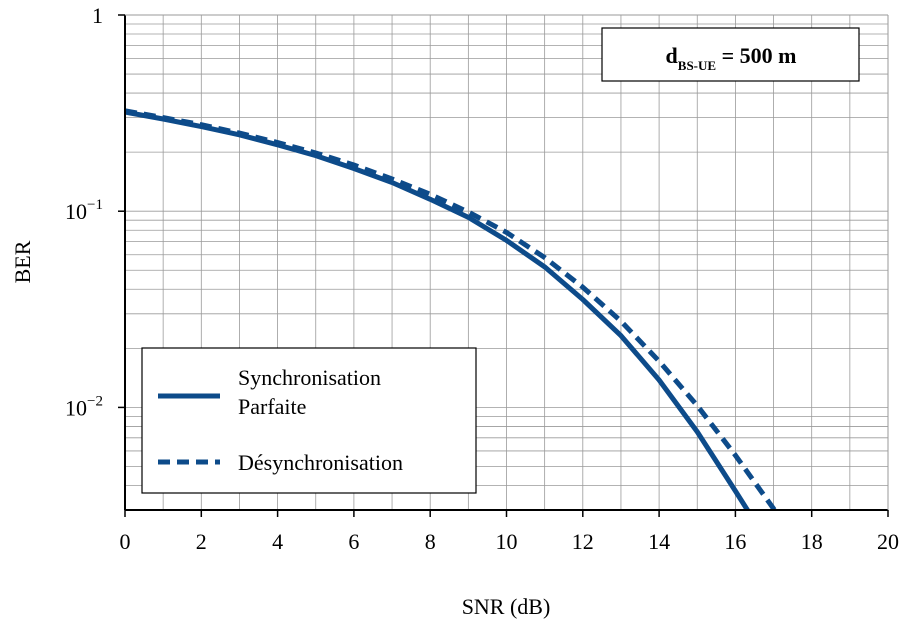 The height and width of the screenshot is (630, 908). What do you see at coordinates (309, 377) in the screenshot?
I see `legend-label-solid-line1: Synchronisation` at bounding box center [309, 377].